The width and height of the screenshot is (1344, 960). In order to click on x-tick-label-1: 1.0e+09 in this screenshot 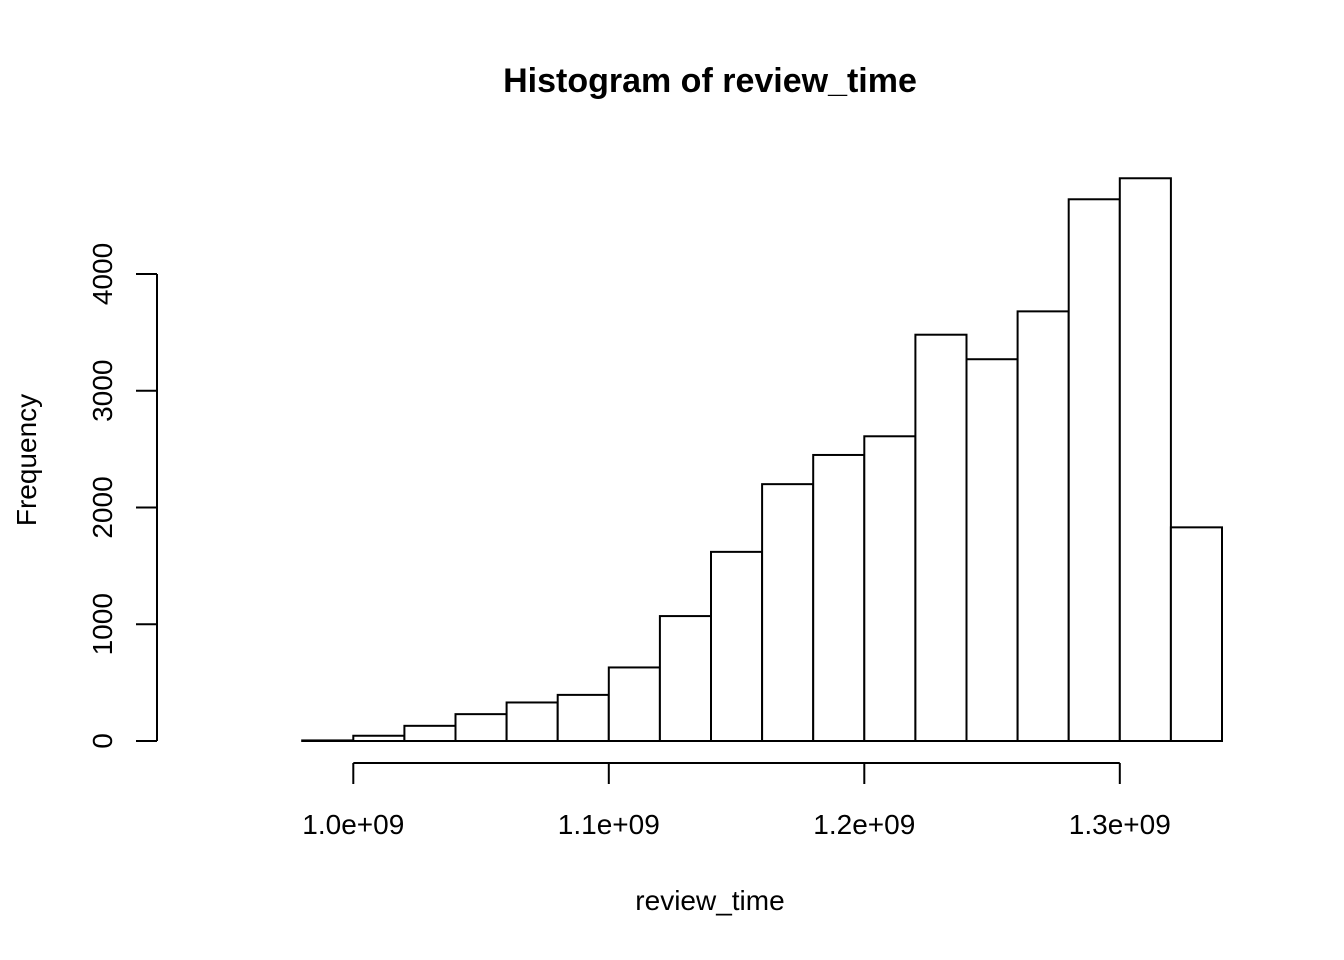, I will do `click(353, 824)`.